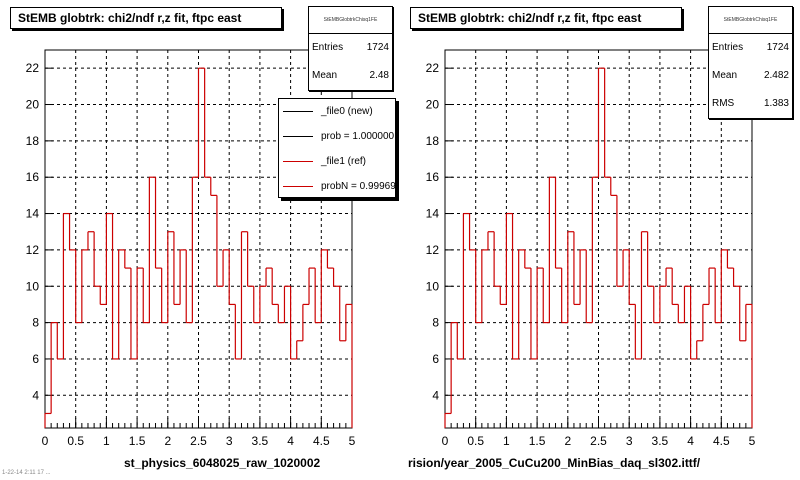  What do you see at coordinates (222, 463) in the screenshot?
I see `left-x-caption: st_physics_6048025_raw_1020002` at bounding box center [222, 463].